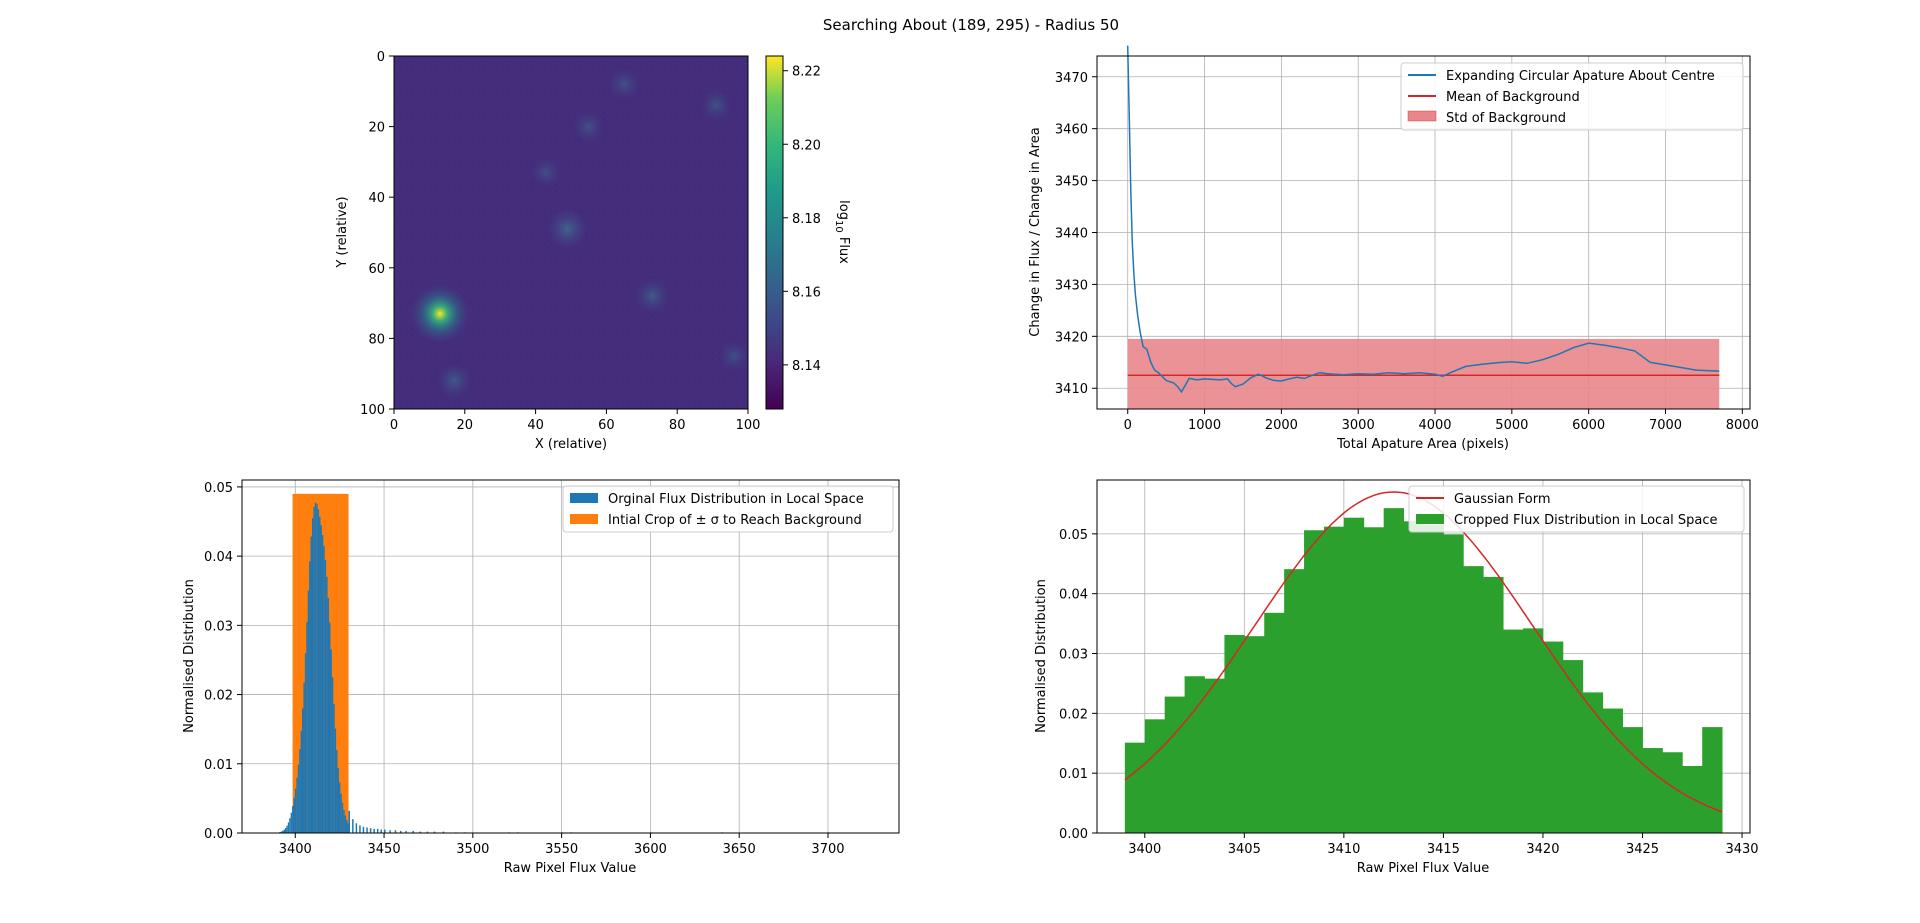 The width and height of the screenshot is (1920, 923). What do you see at coordinates (1071, 78) in the screenshot?
I see `y-tick-label: 3470` at bounding box center [1071, 78].